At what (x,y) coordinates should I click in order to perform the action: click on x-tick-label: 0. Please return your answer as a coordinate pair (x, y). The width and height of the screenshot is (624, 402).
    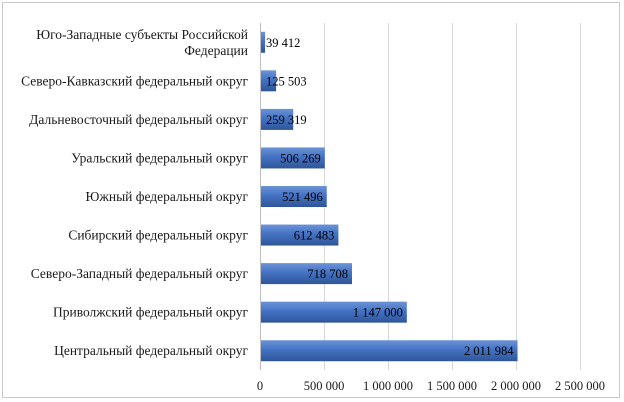
    Looking at the image, I should click on (260, 386).